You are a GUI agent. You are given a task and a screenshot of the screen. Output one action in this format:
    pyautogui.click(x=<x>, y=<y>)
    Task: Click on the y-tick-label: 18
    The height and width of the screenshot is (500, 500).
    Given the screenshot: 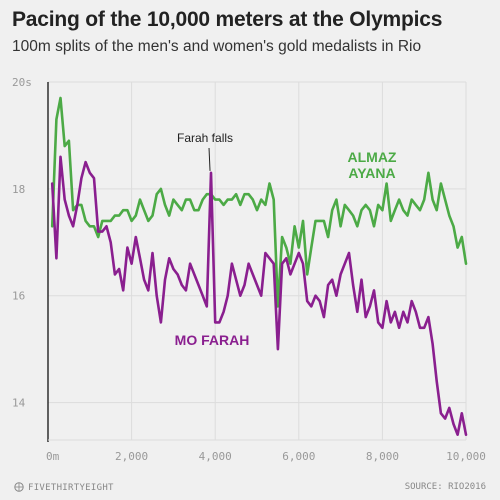 What is the action you would take?
    pyautogui.click(x=18, y=189)
    